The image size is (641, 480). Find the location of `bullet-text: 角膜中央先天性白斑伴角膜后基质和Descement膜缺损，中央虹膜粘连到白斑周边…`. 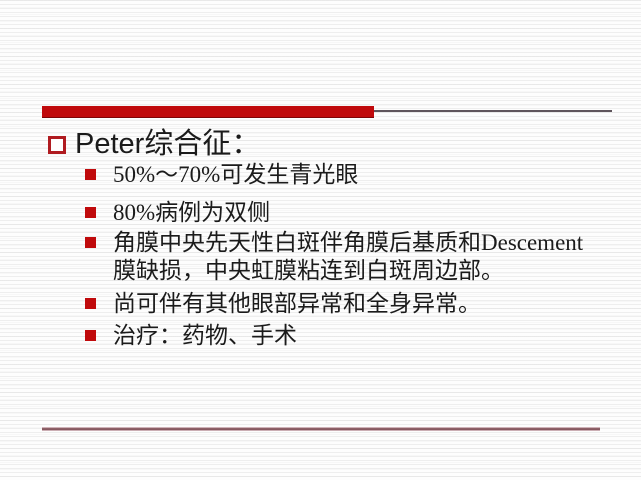

bullet-text: 角膜中央先天性白斑伴角膜后基质和Descement膜缺损，中央虹膜粘连到白斑周边… is located at coordinates (348, 256).